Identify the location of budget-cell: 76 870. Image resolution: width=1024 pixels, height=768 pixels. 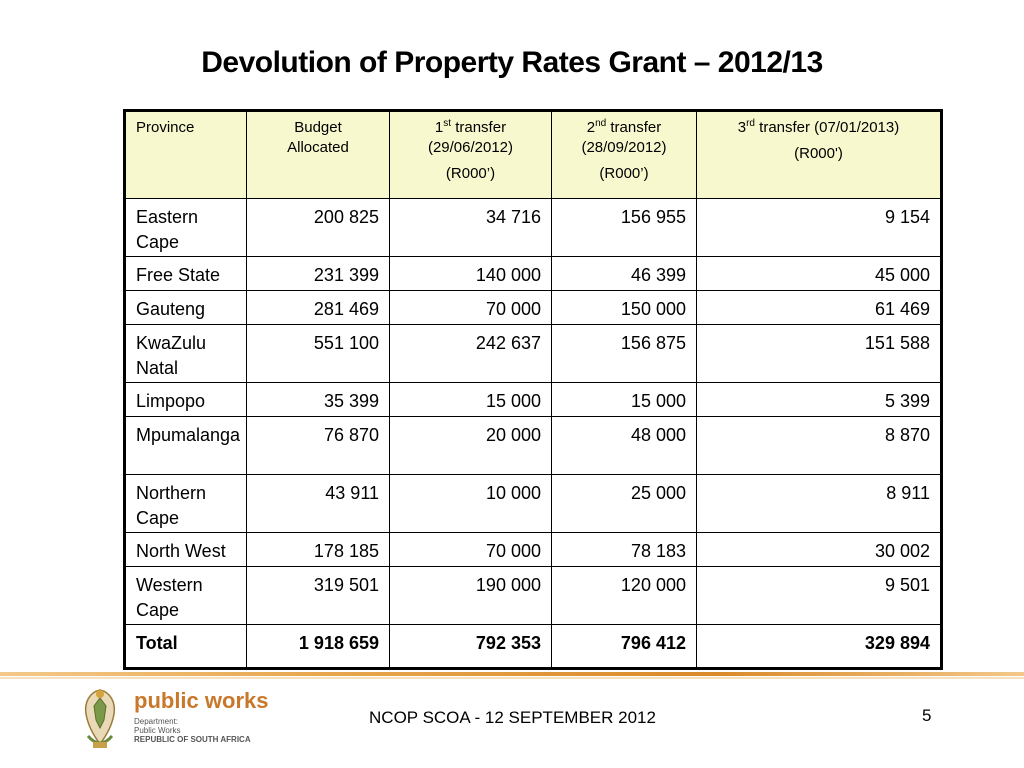
(318, 445).